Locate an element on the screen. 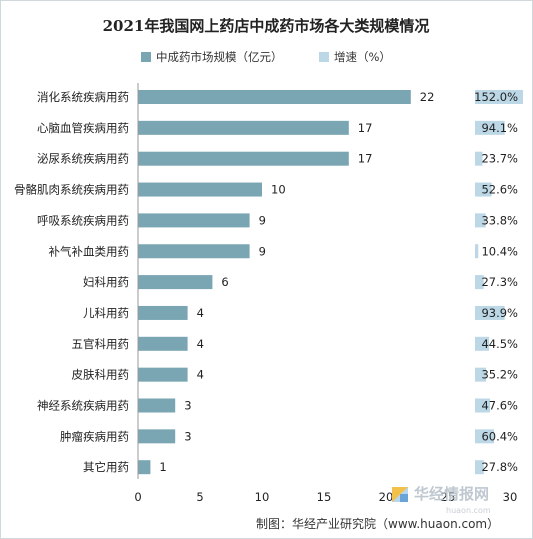  bar-growth-value-label: 33.8% is located at coordinates (499, 220).